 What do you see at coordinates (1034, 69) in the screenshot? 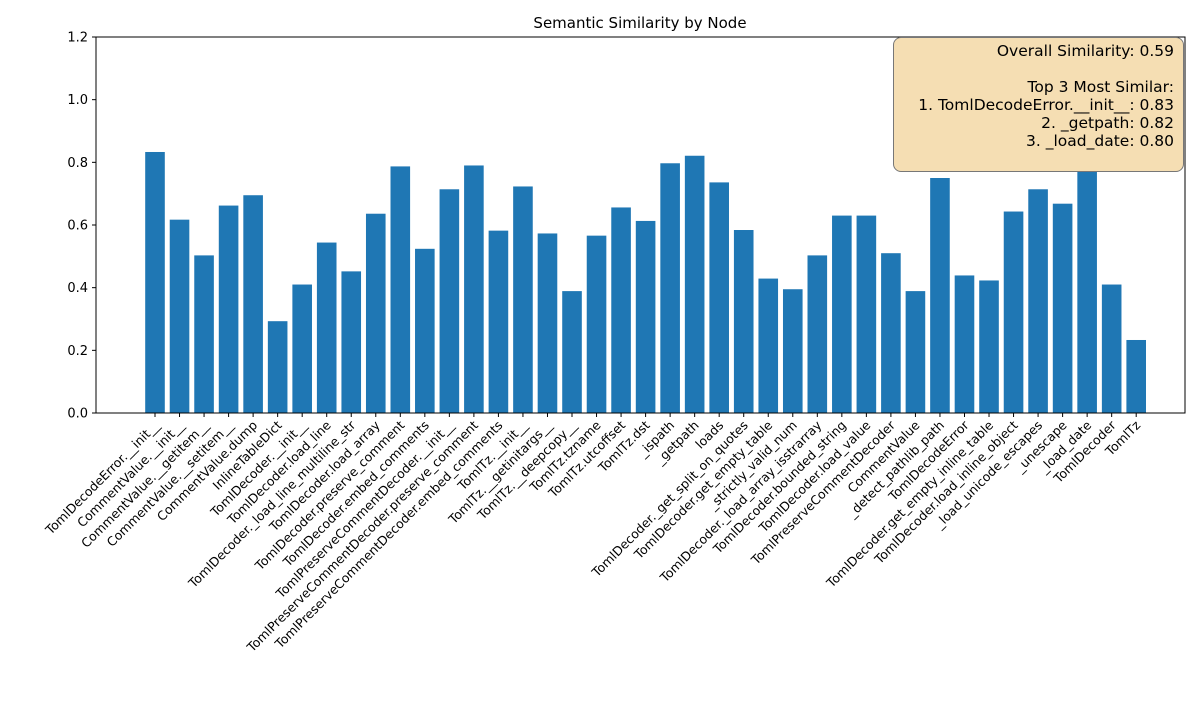
I see `summary-spacer` at bounding box center [1034, 69].